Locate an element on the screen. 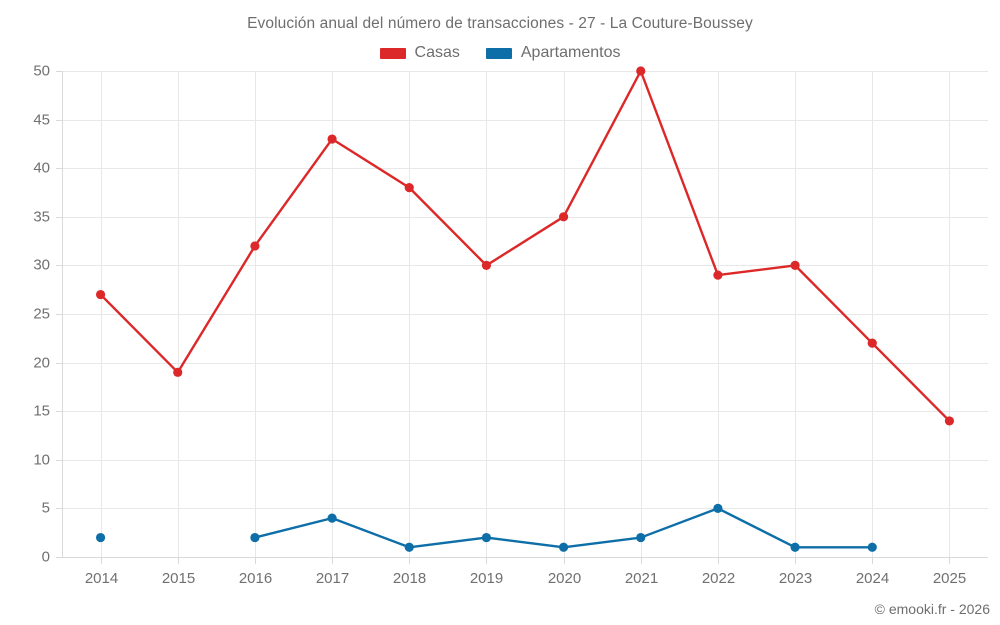  x-tick-label: 2023 is located at coordinates (795, 578).